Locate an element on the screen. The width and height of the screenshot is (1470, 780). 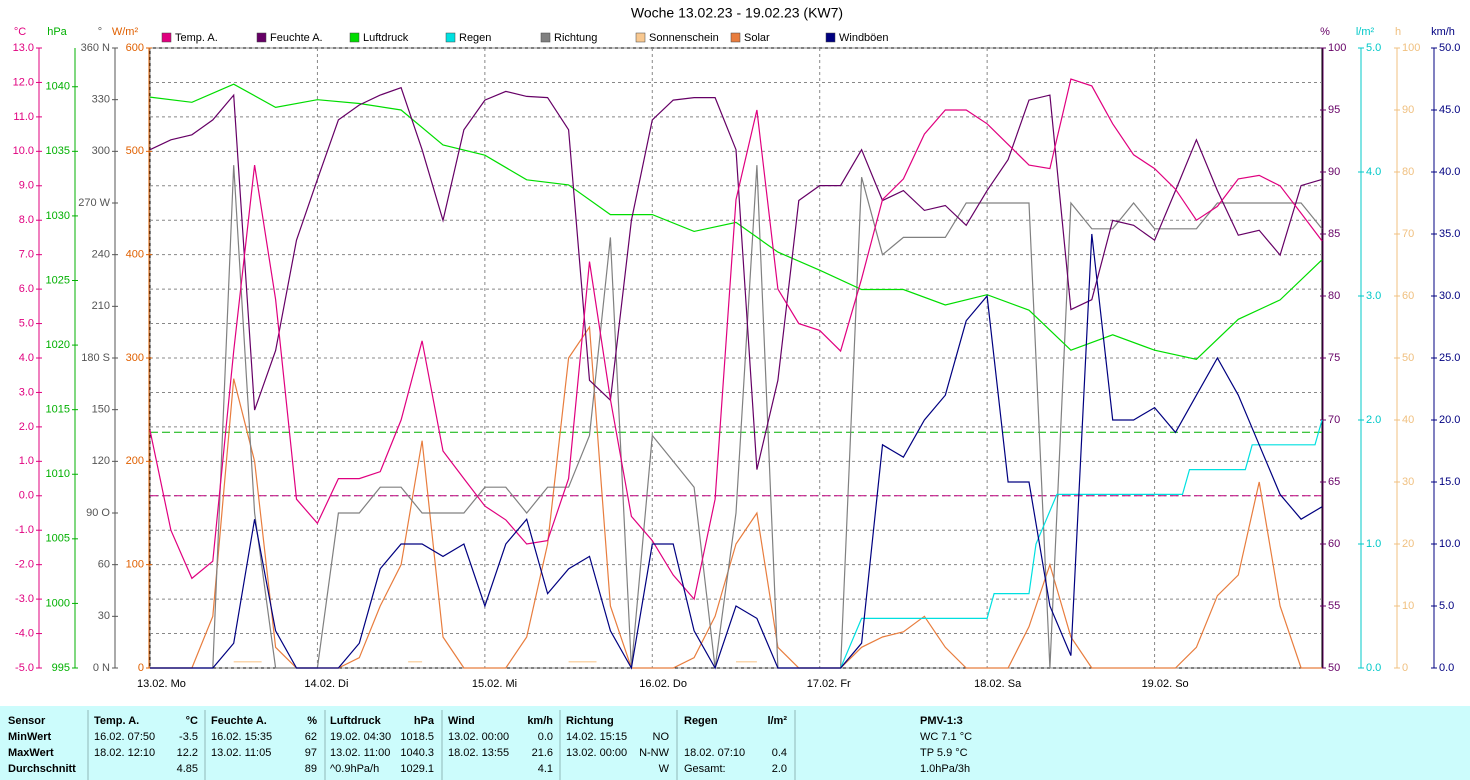
x-tick-label: 17.02. Fr is located at coordinates (829, 684).